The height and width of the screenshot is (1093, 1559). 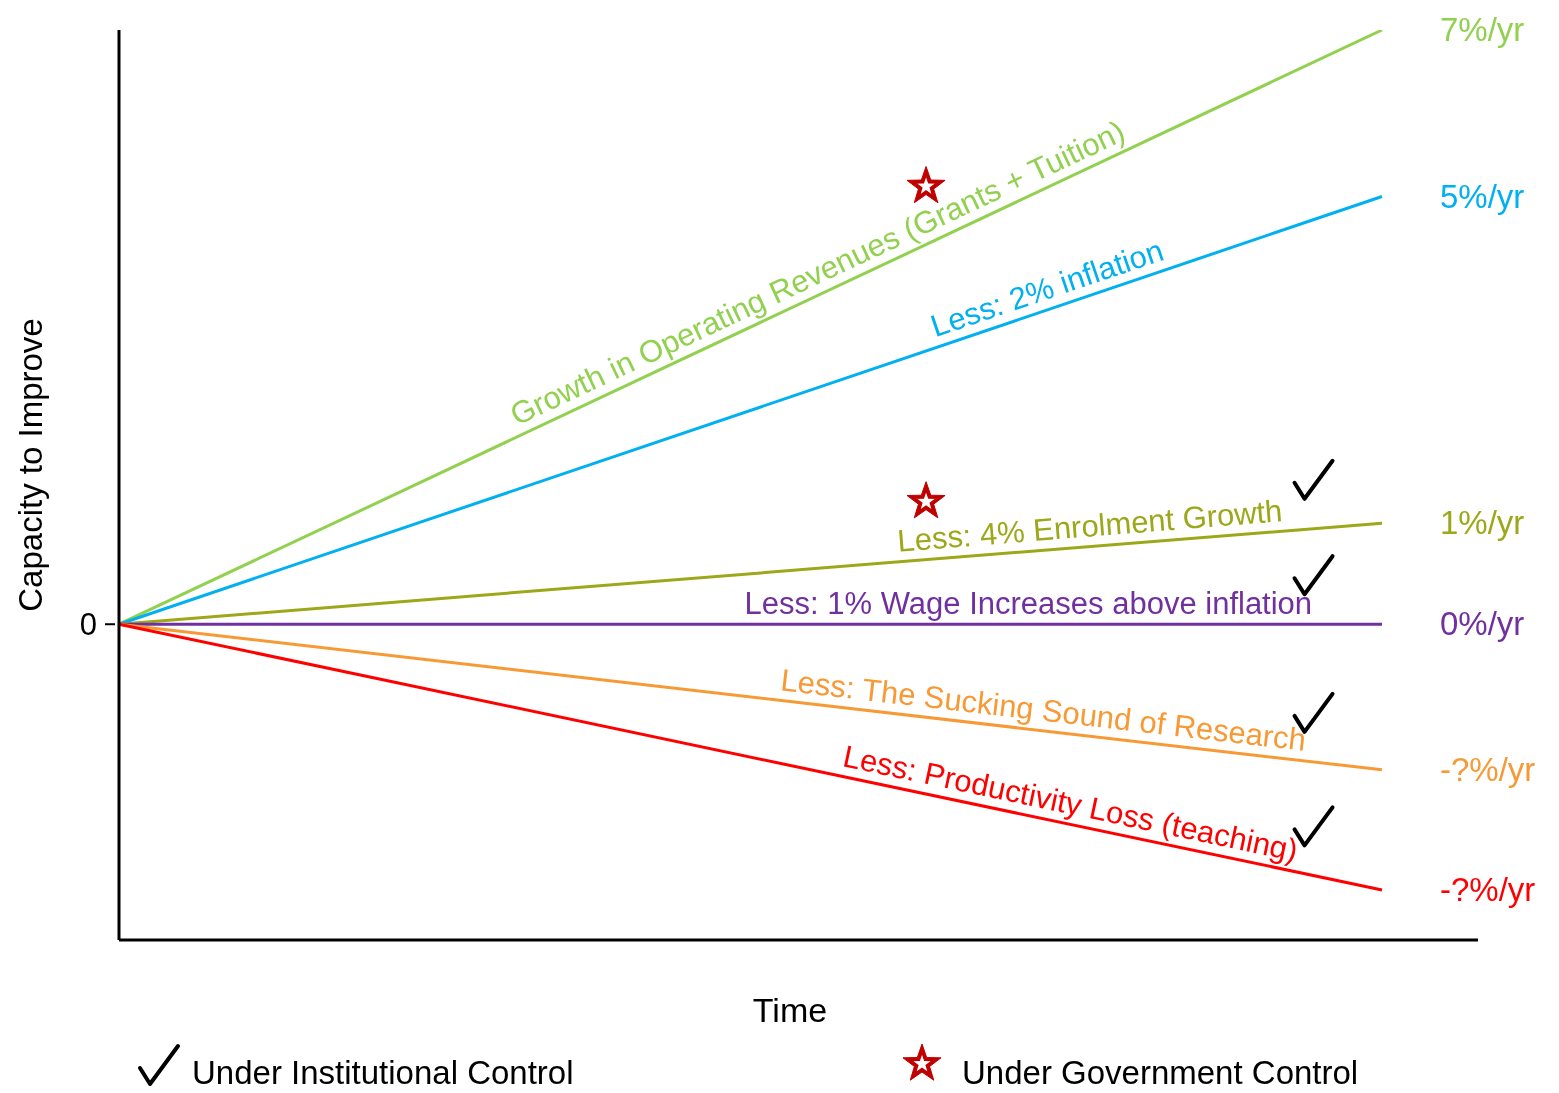 I want to click on text: Under Institutional Control, so click(x=383, y=1072).